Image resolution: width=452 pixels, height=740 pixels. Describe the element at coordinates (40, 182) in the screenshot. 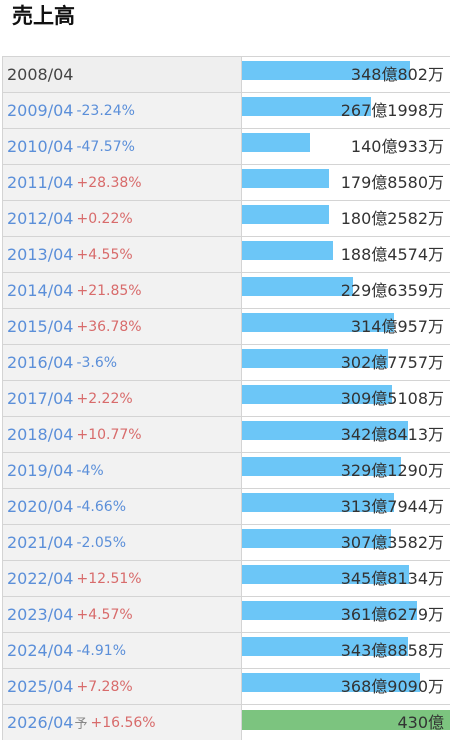

I see `year-label: 2011/04` at that location.